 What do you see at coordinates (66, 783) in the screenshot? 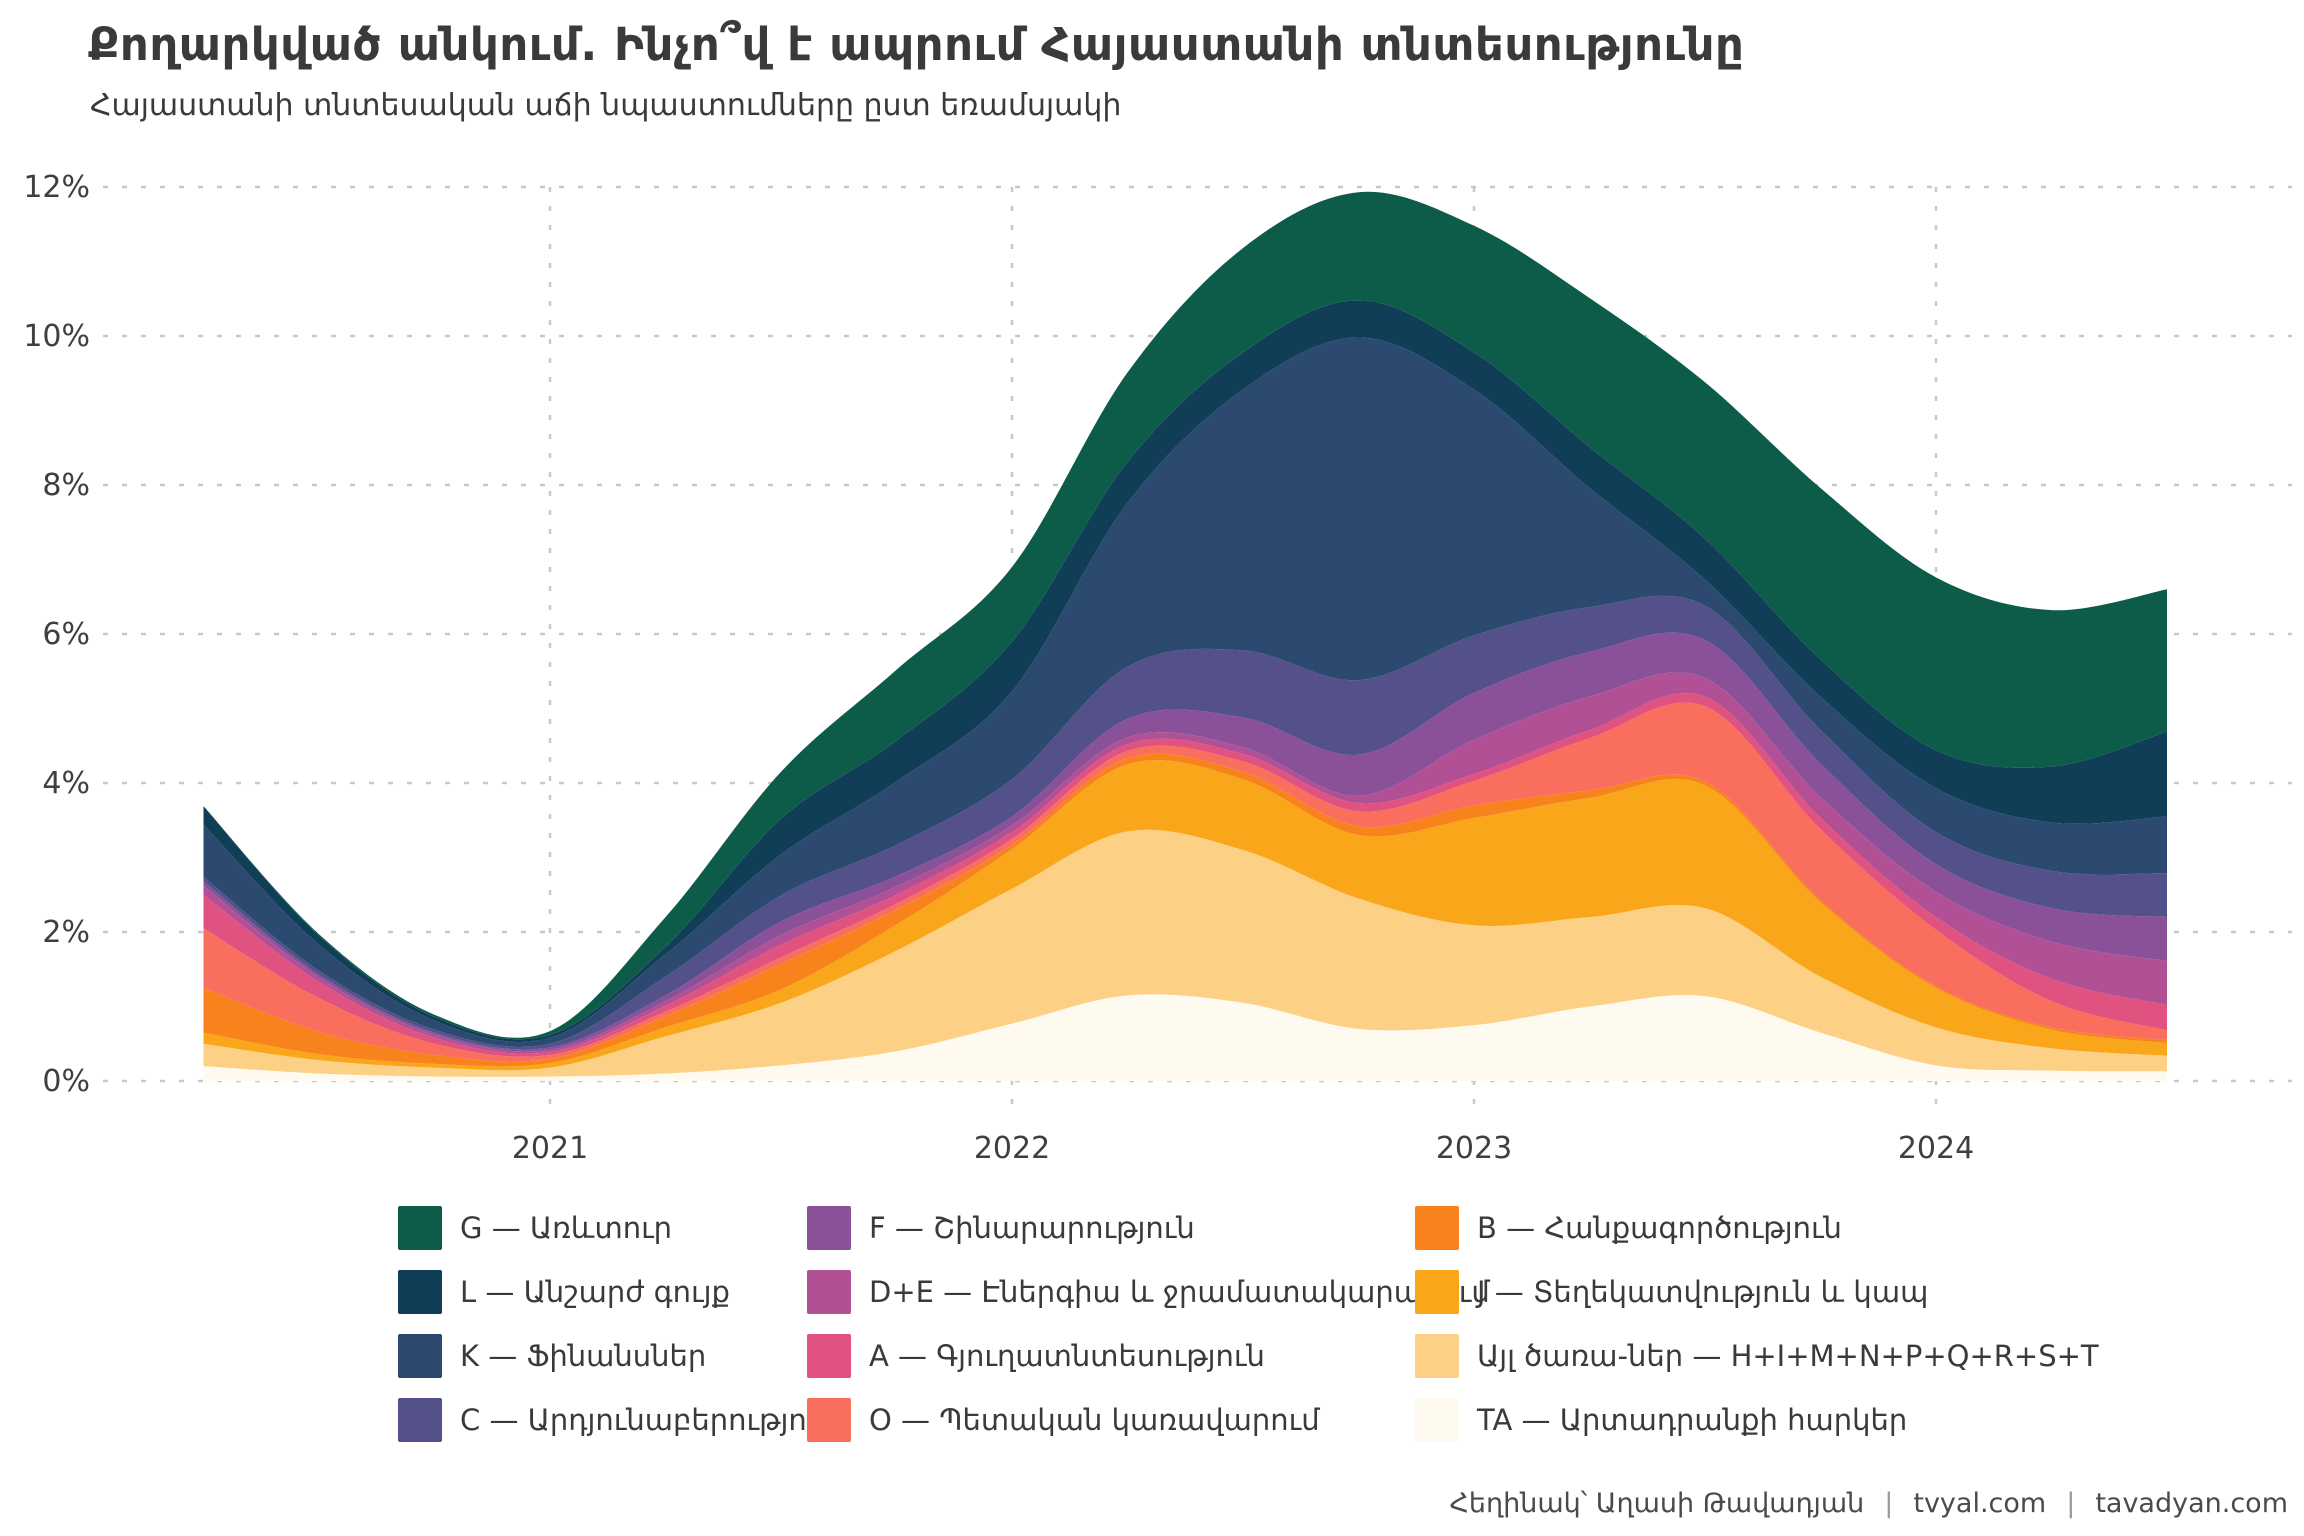
I see `y-axis-label: 4%` at bounding box center [66, 783].